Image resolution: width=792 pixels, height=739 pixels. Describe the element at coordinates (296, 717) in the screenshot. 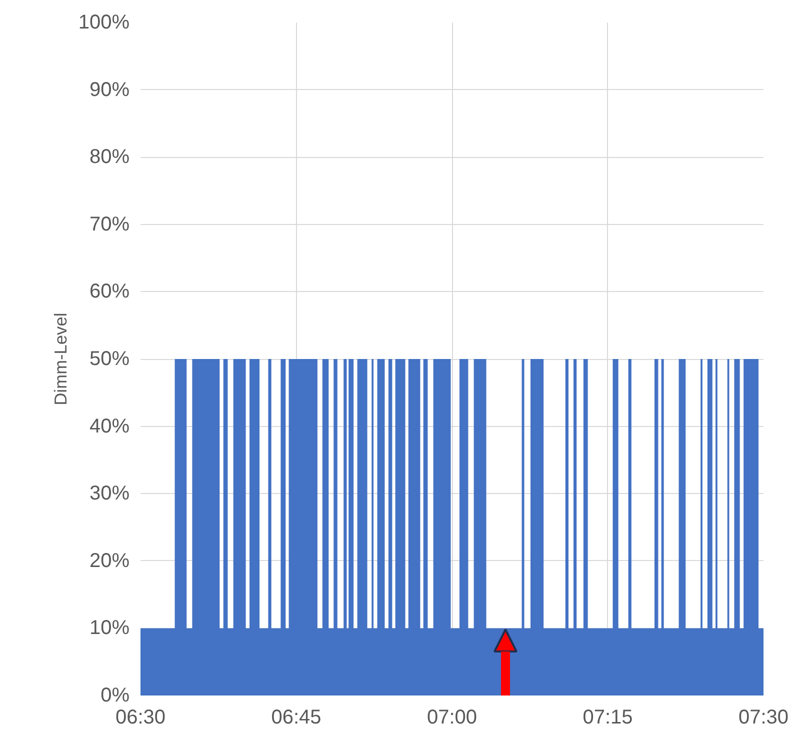

I see `x-tick-label: 06:45` at that location.